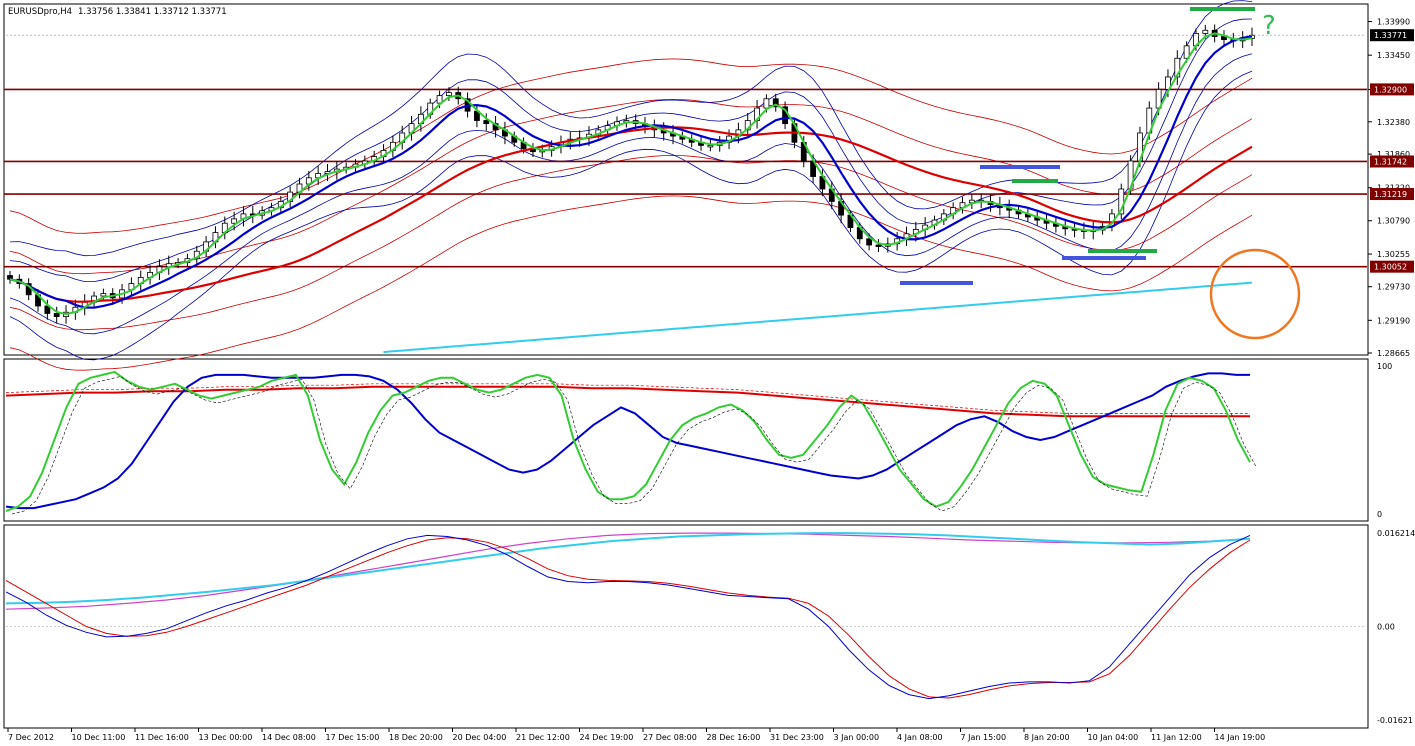  Describe the element at coordinates (1393, 221) in the screenshot. I see `y-tick-label: 1.30790` at that location.